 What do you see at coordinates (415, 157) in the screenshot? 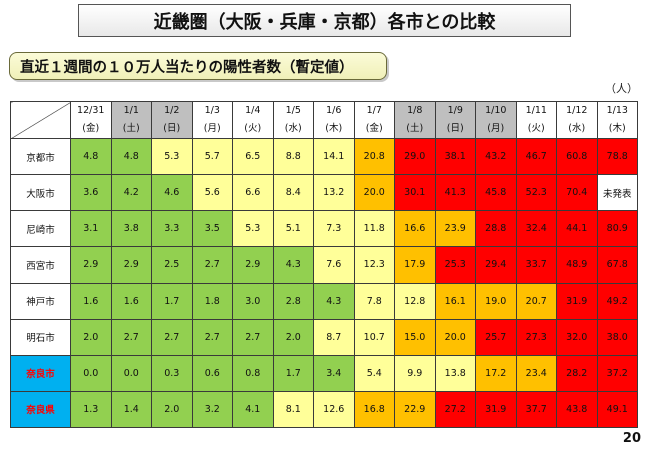
I see `value-cell: 29.0` at bounding box center [415, 157].